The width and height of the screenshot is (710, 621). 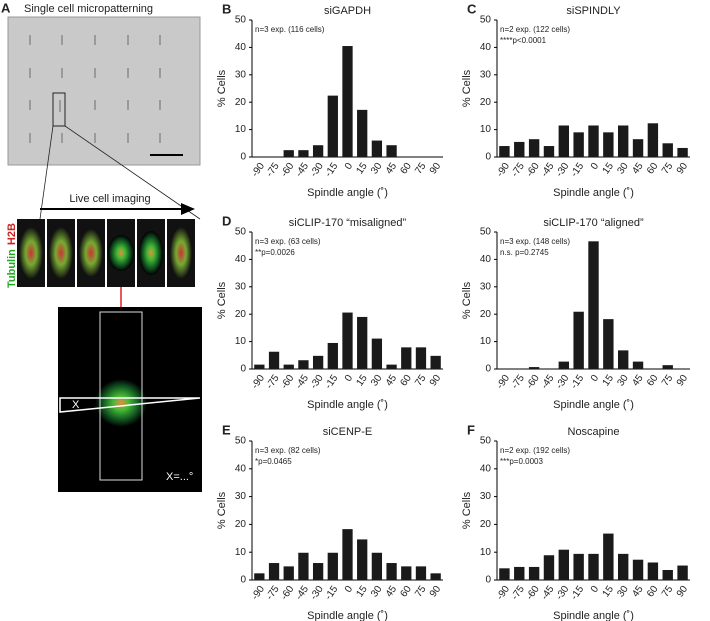 I want to click on arrow-head, so click(x=188, y=209).